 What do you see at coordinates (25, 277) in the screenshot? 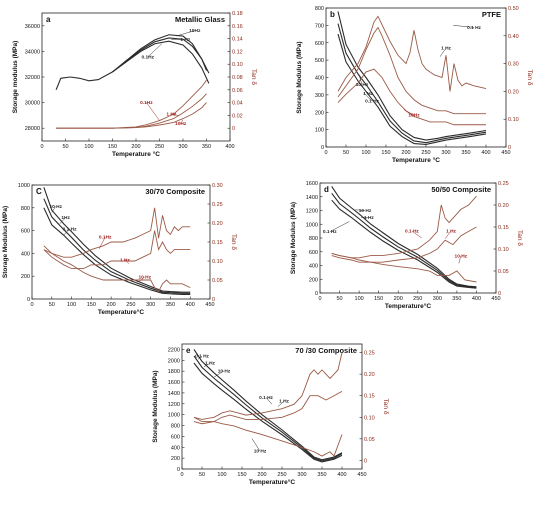
I see `y-tick-label: 200` at bounding box center [25, 277].